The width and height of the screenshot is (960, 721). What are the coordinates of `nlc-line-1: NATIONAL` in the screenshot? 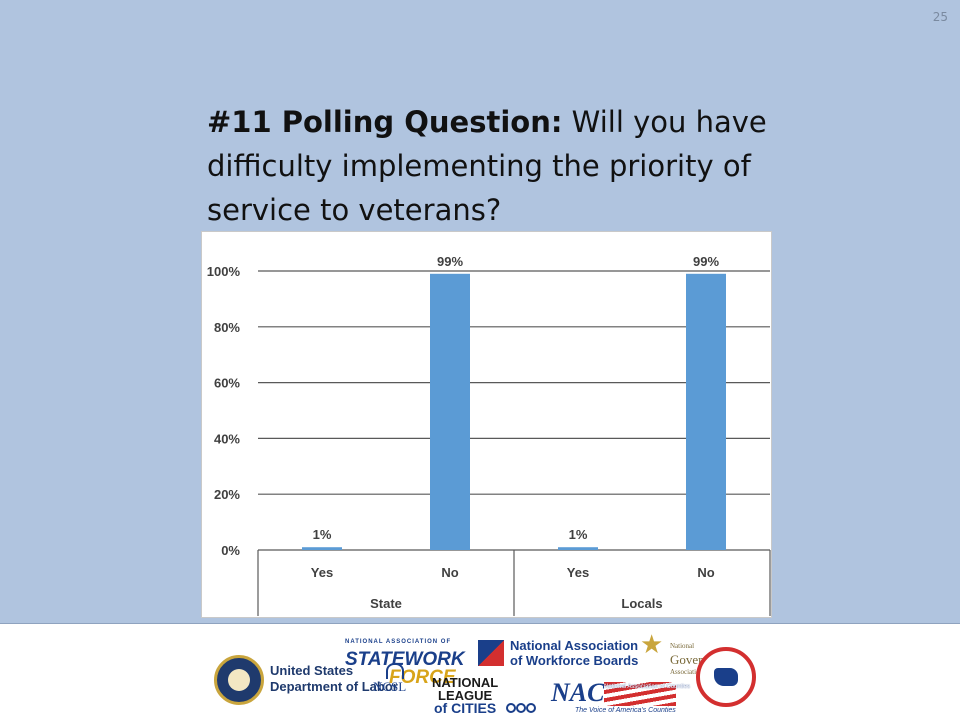 It's located at (465, 682).